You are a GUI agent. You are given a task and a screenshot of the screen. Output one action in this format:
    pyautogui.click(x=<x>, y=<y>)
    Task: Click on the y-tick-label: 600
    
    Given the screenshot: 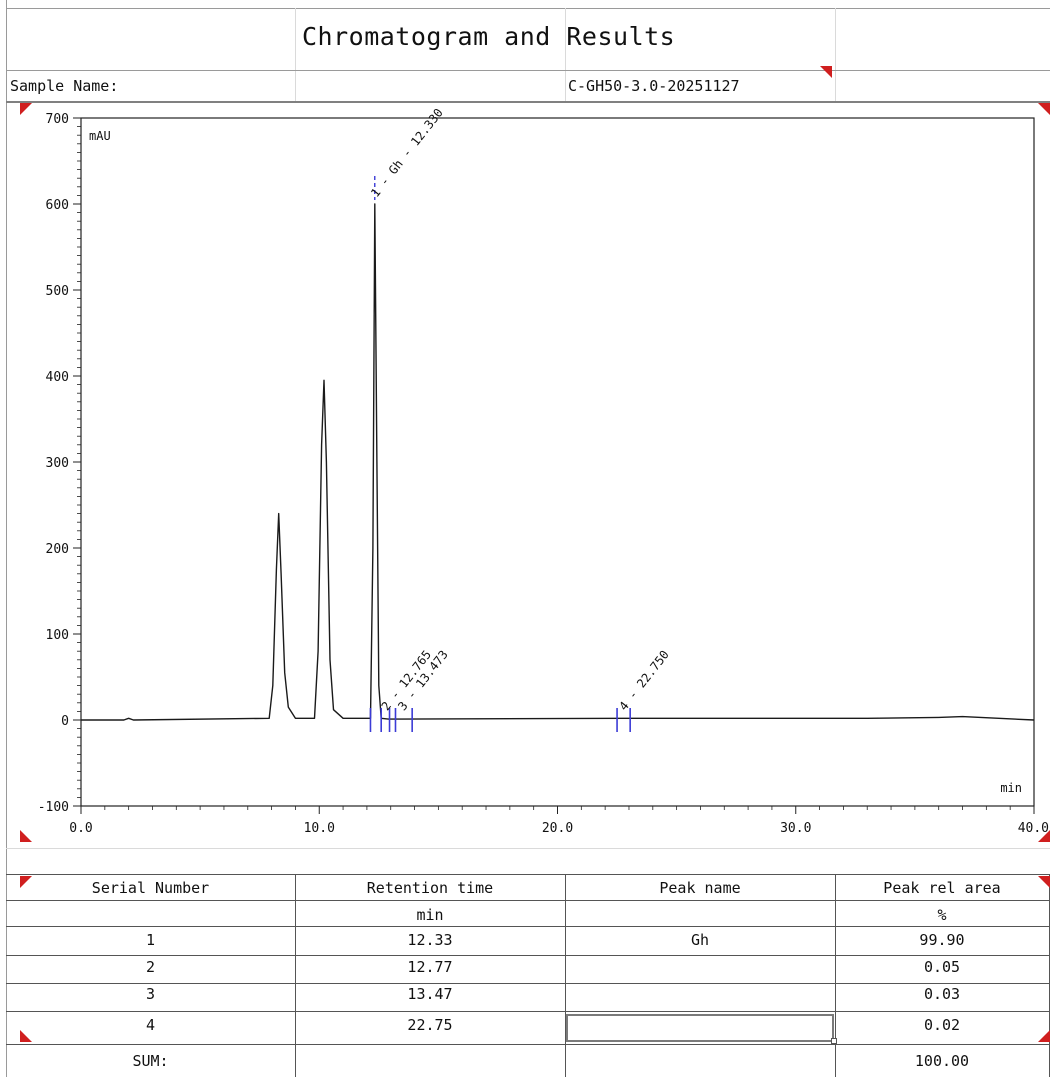 What is the action you would take?
    pyautogui.click(x=57, y=205)
    